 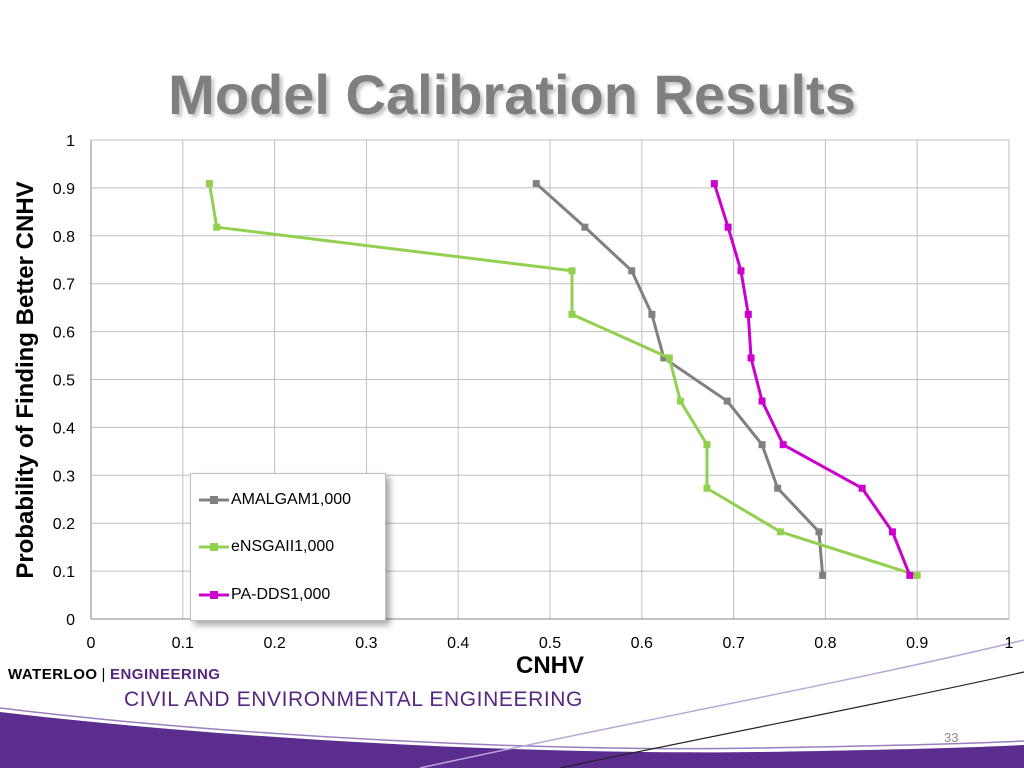 I want to click on y-tick-label: 0.3, so click(x=64, y=476).